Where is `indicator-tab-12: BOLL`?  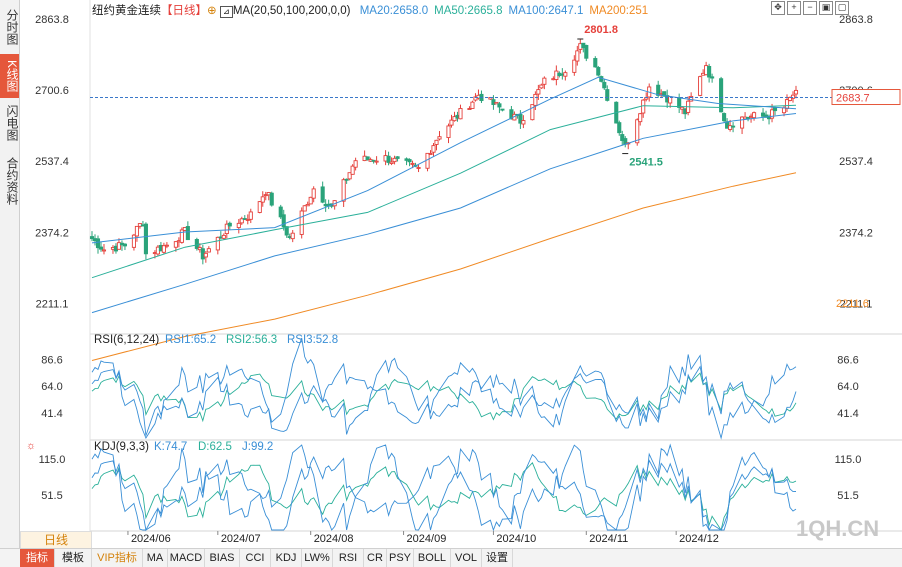
indicator-tab-12: BOLL is located at coordinates (432, 558).